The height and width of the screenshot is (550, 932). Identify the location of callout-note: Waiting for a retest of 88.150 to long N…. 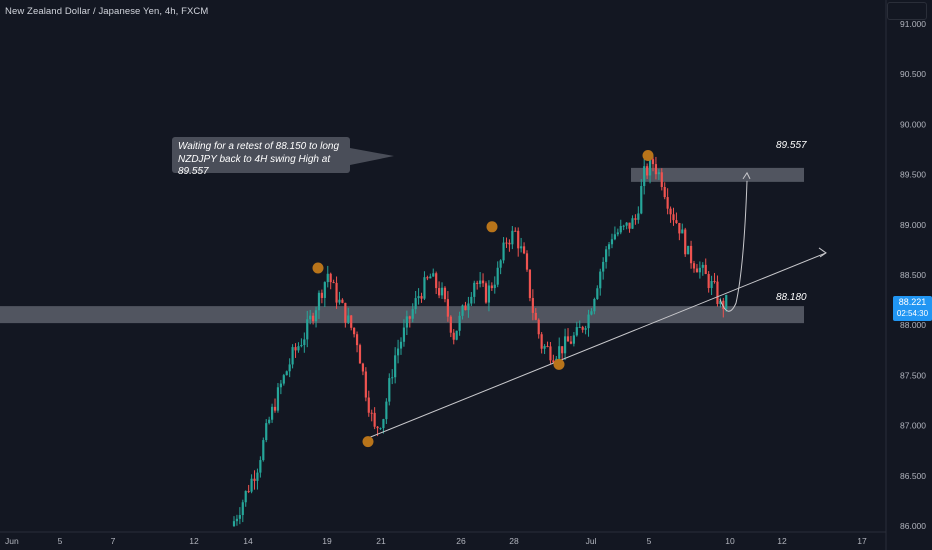
(261, 157).